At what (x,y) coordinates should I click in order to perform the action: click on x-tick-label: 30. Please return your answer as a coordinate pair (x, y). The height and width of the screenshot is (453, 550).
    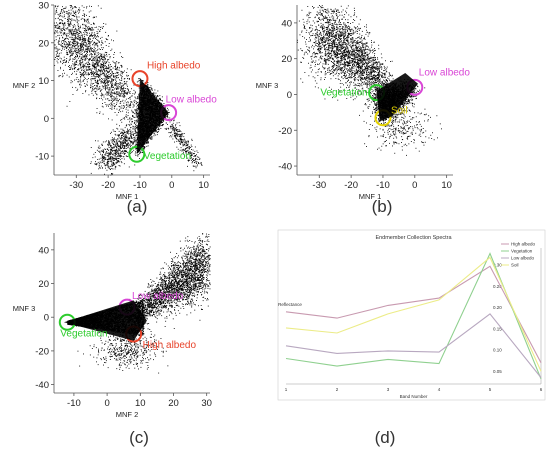
    Looking at the image, I should click on (206, 403).